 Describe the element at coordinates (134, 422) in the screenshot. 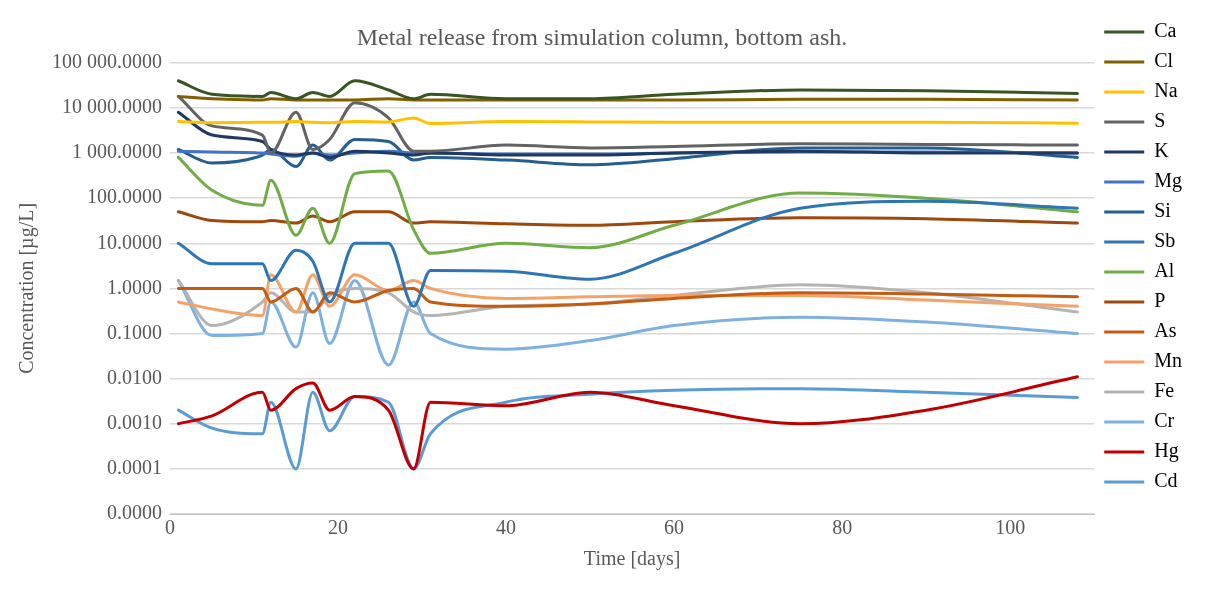

I see `y-tick-label: 0.0010` at that location.